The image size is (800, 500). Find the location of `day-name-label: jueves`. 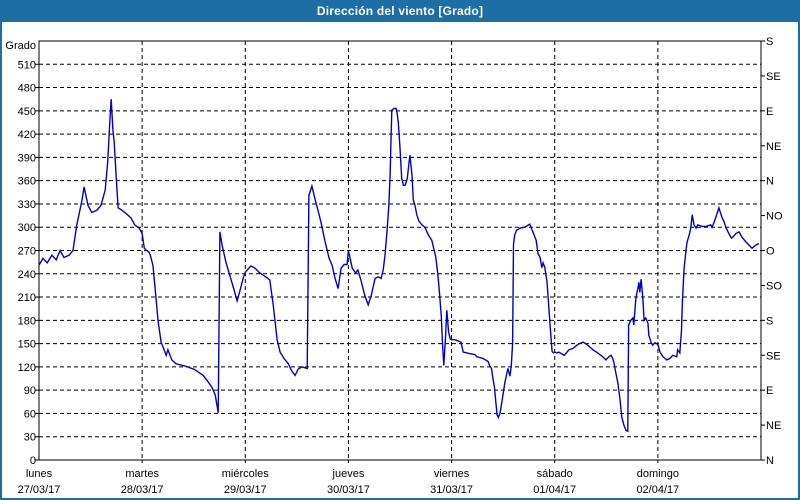

day-name-label: jueves is located at coordinates (348, 474).